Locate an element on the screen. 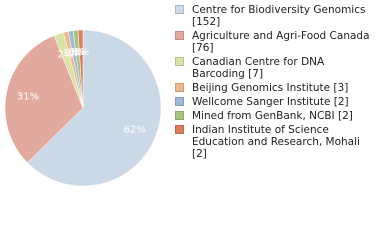 This screenshot has height=240, width=380. legend-item: Agriculture and Agri-Food Canada [76] is located at coordinates (274, 42).